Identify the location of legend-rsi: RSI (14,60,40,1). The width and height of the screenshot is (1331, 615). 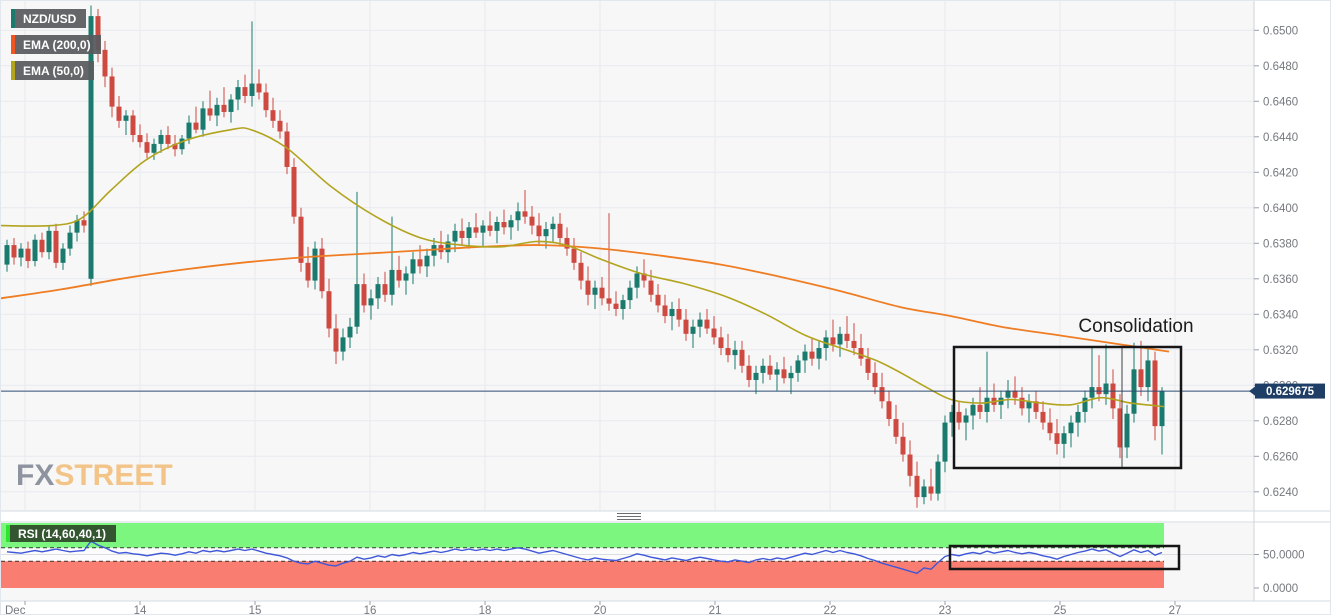
(61, 533).